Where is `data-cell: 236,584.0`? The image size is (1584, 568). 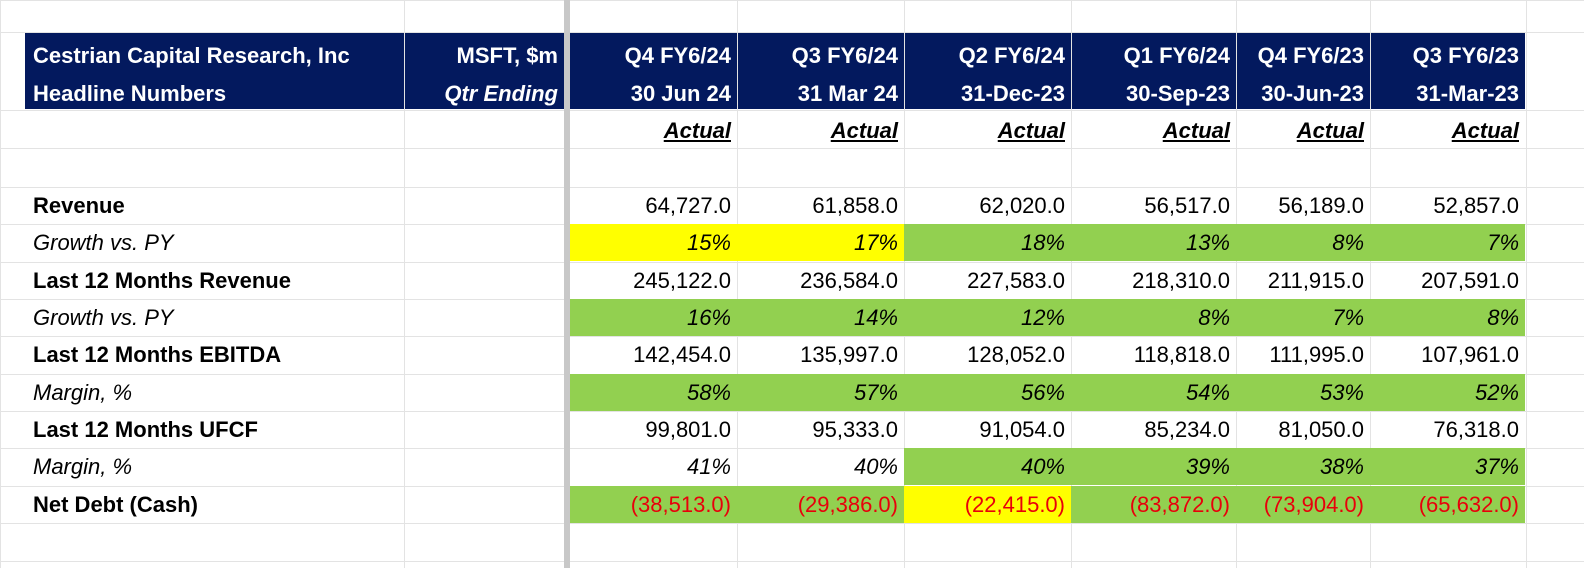
data-cell: 236,584.0 is located at coordinates (849, 280).